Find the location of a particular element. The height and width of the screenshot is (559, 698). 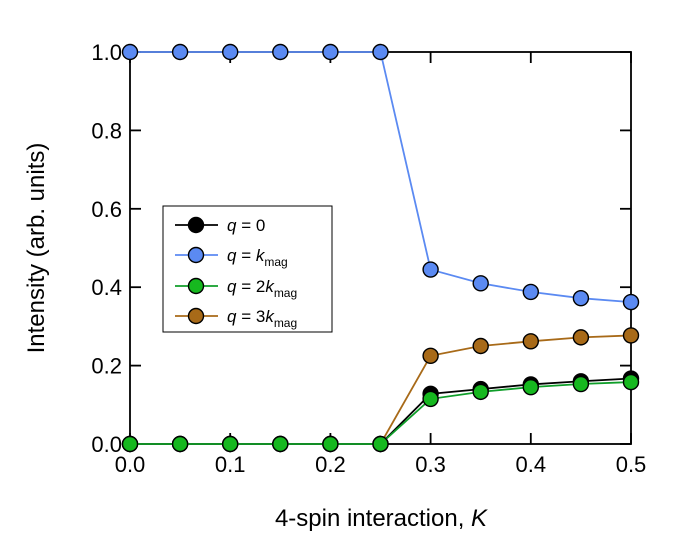

x-tick-label-4: 0.4 is located at coordinates (531, 464).